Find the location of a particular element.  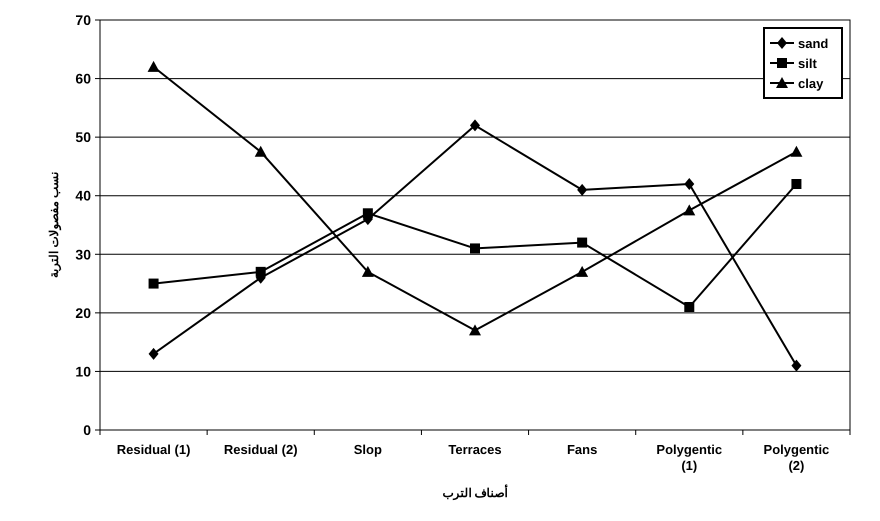

y-tick-label: 0 is located at coordinates (87, 430).